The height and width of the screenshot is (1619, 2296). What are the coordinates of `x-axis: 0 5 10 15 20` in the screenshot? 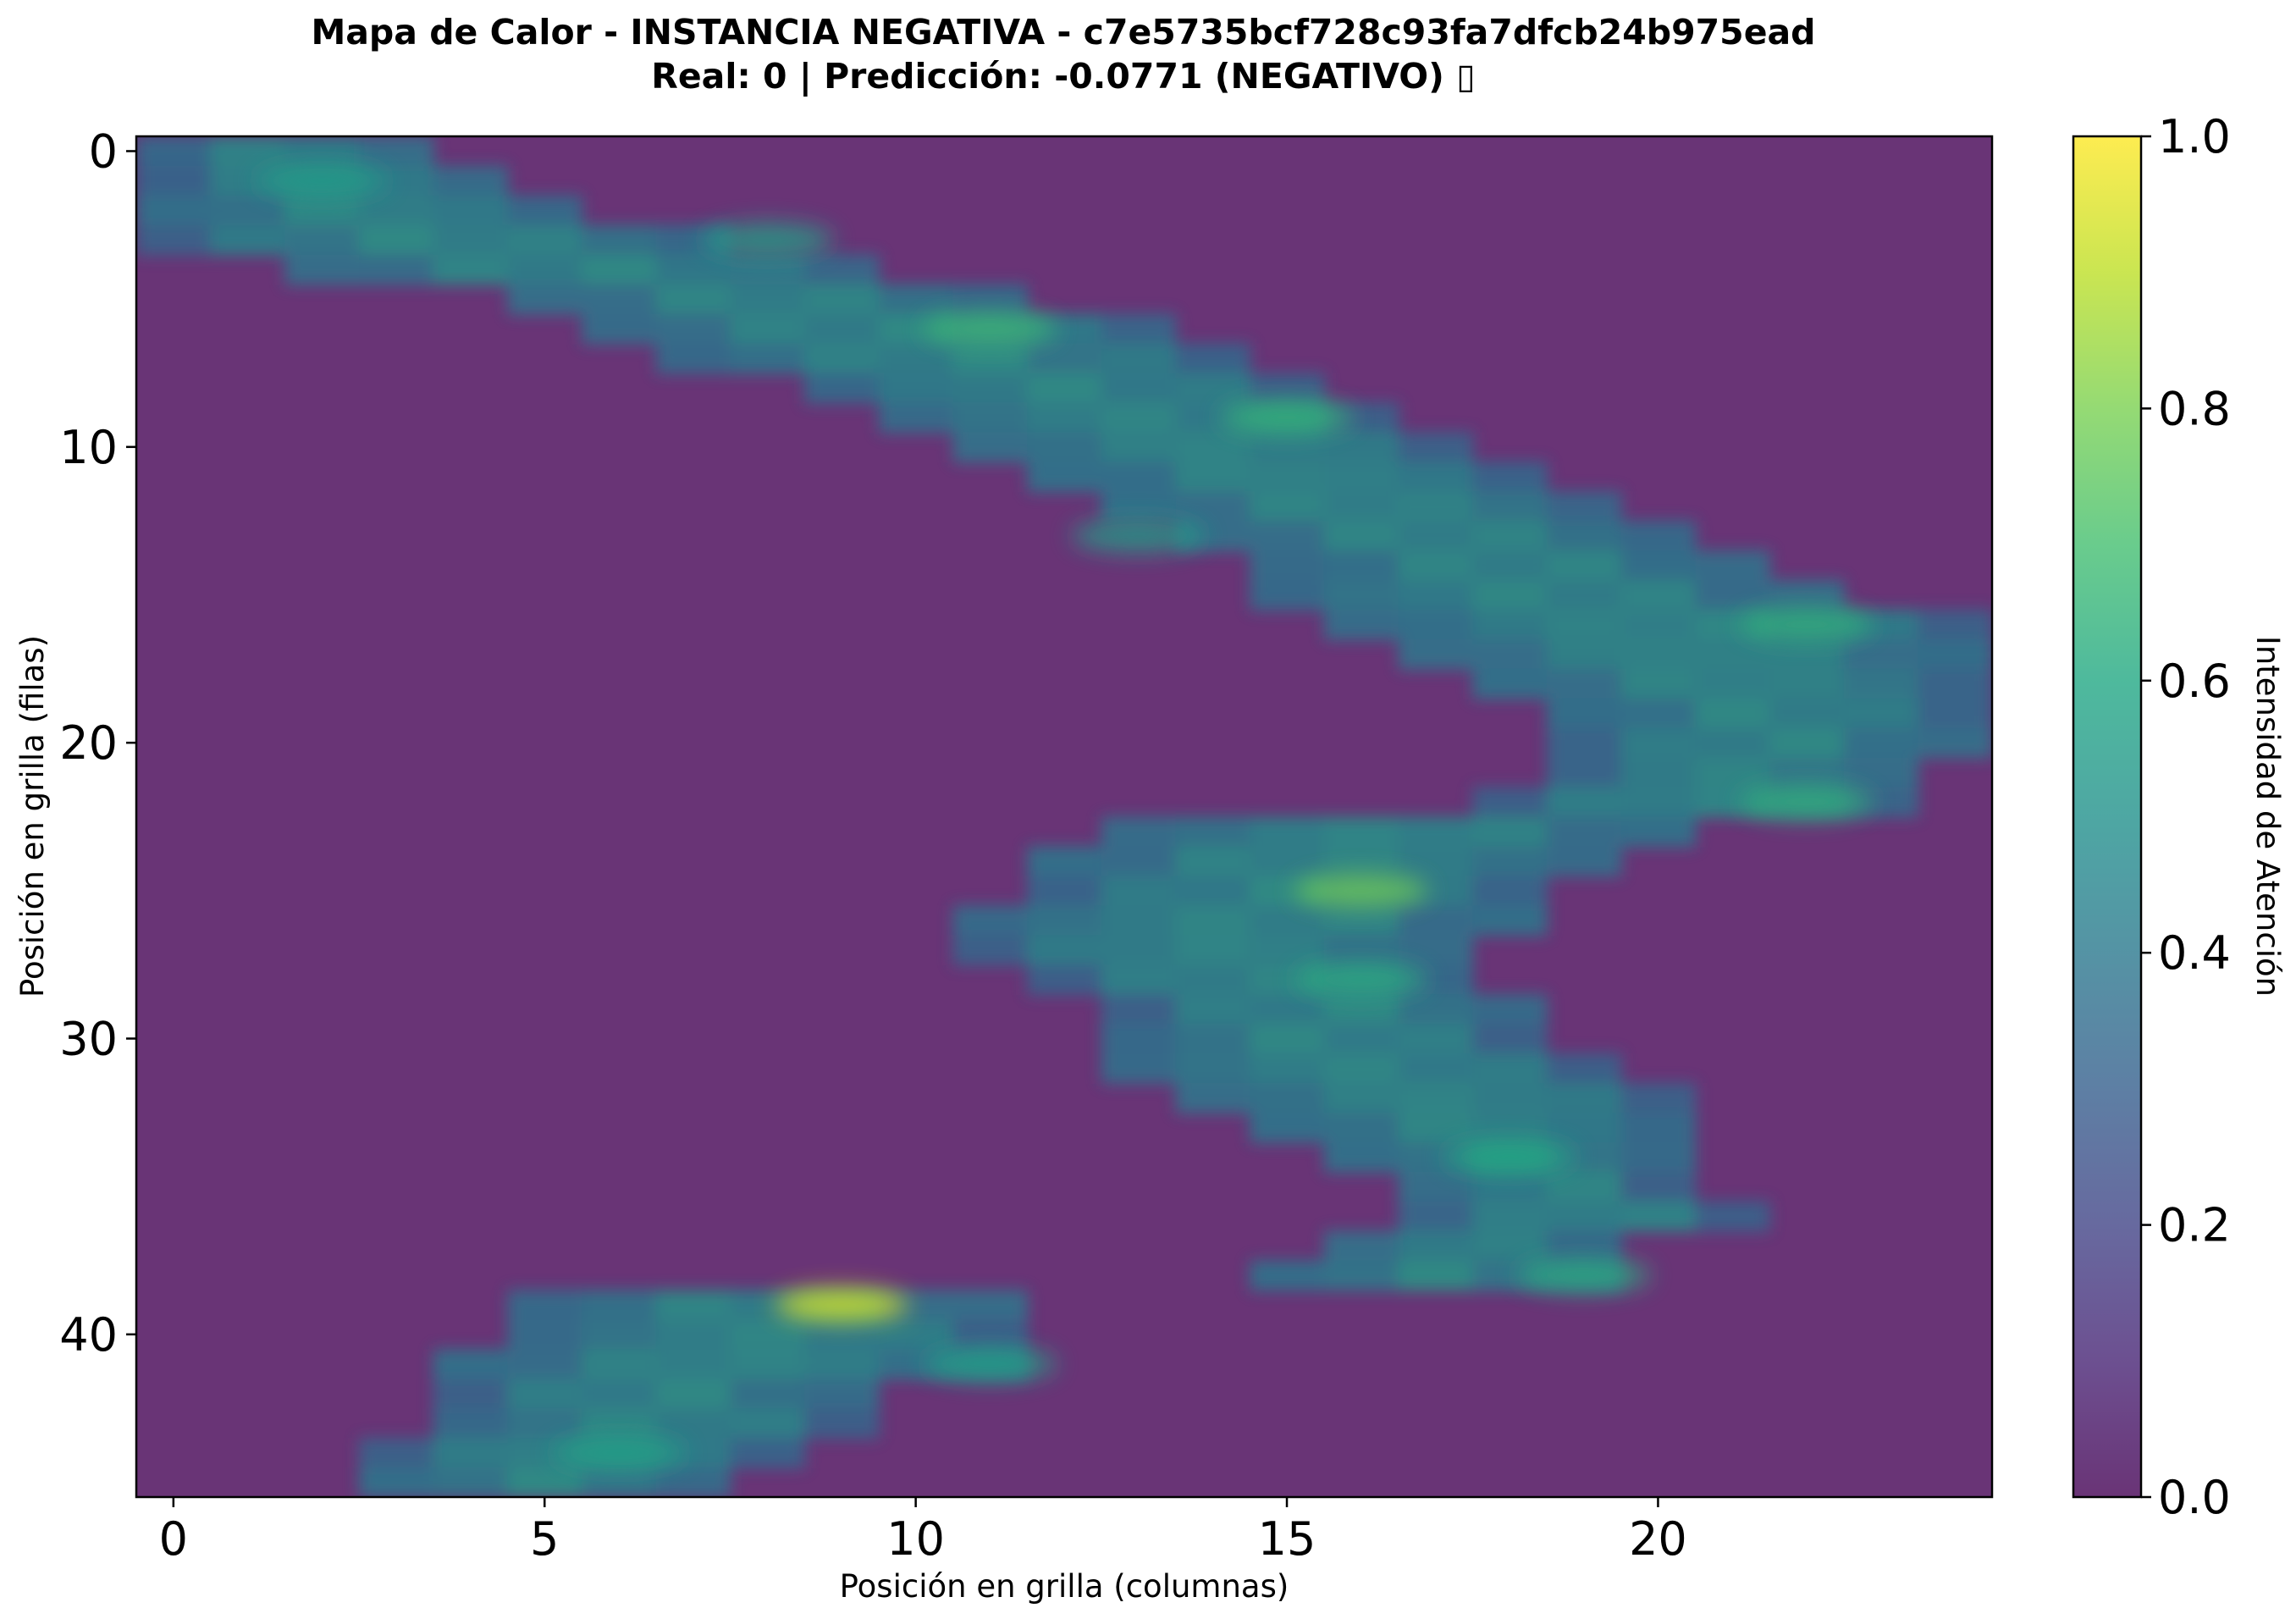 It's located at (923, 1531).